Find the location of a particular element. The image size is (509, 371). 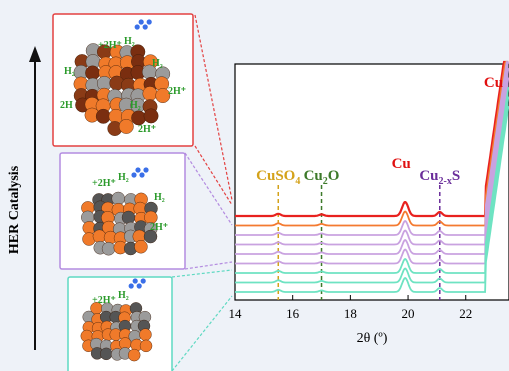

x-tick-label: 22 is located at coordinates (465, 313).